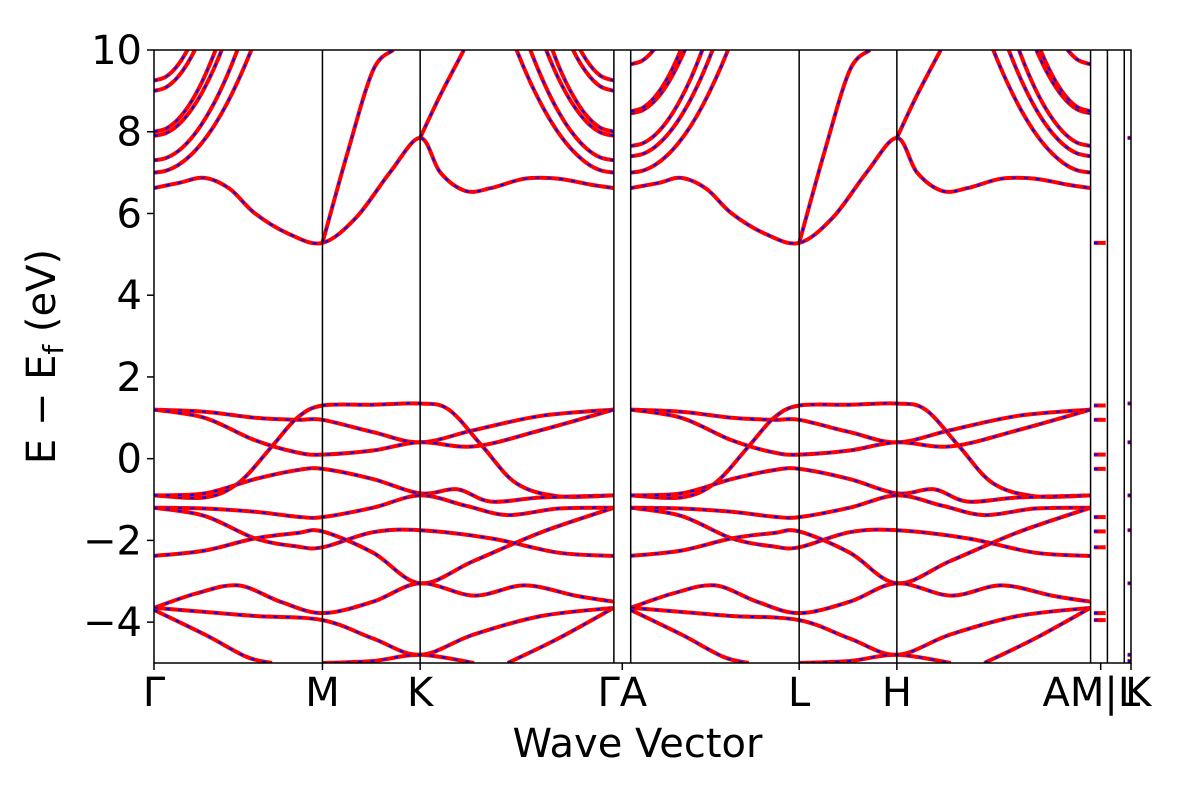  I want to click on x-axis-label: Wave Vector, so click(638, 744).